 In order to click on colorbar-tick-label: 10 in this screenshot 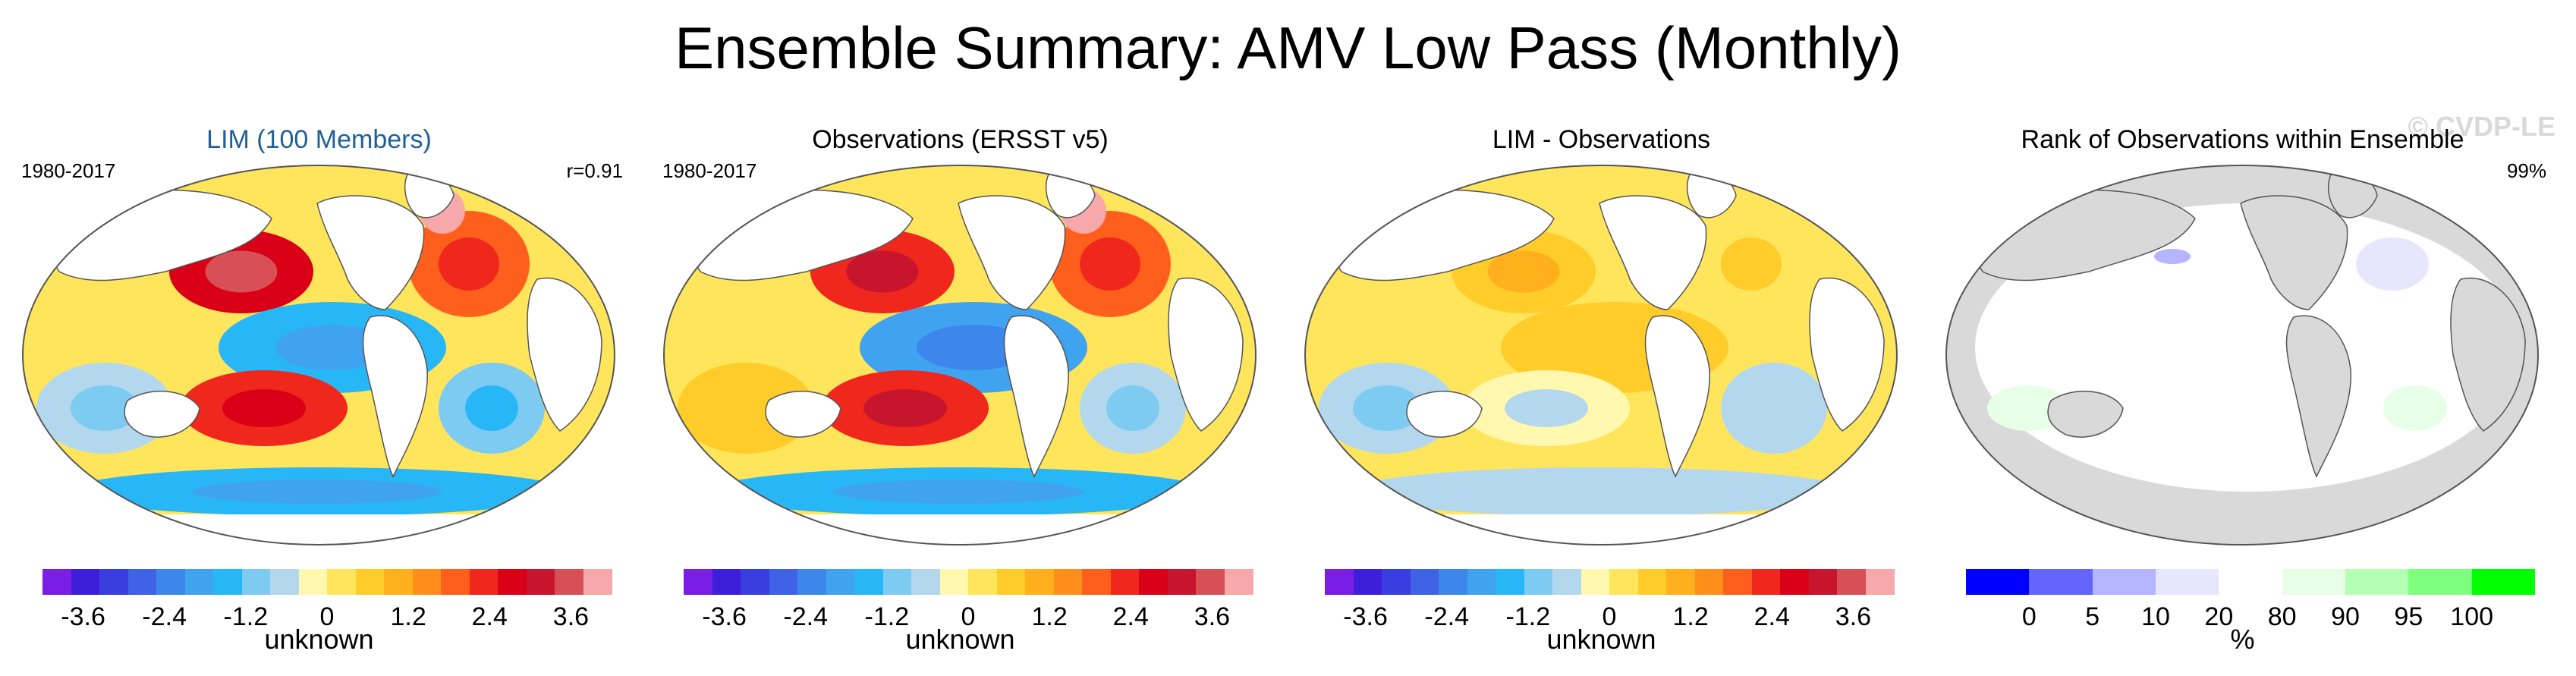, I will do `click(2155, 616)`.